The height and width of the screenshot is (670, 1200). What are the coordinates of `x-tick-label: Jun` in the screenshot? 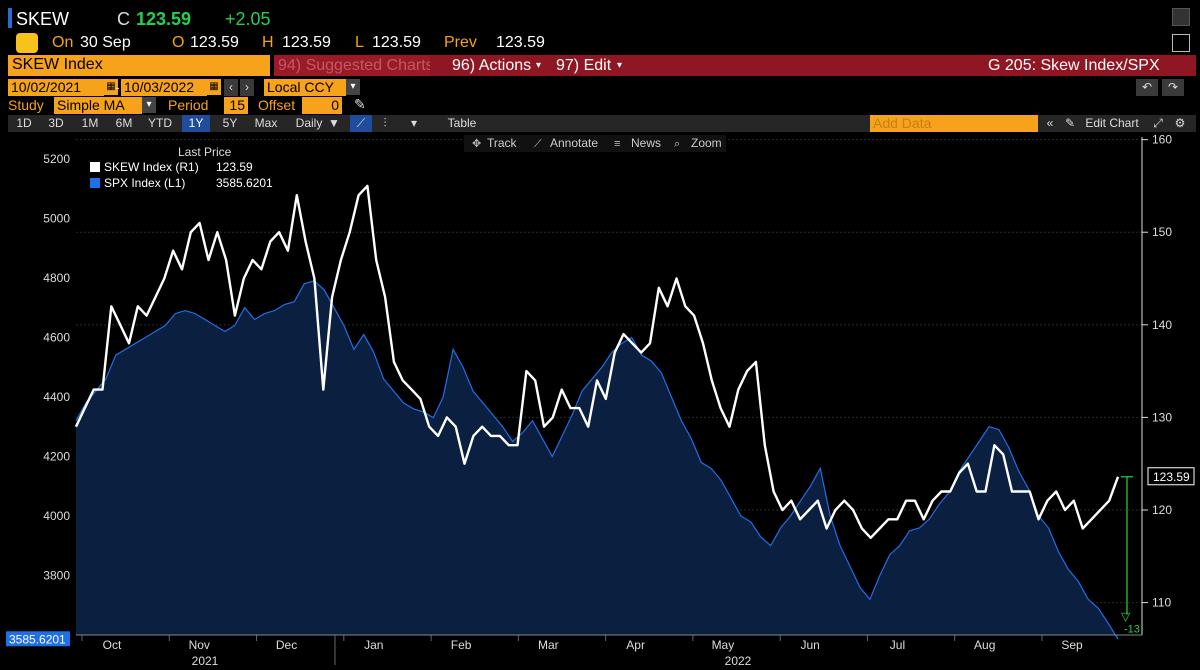 It's located at (810, 645).